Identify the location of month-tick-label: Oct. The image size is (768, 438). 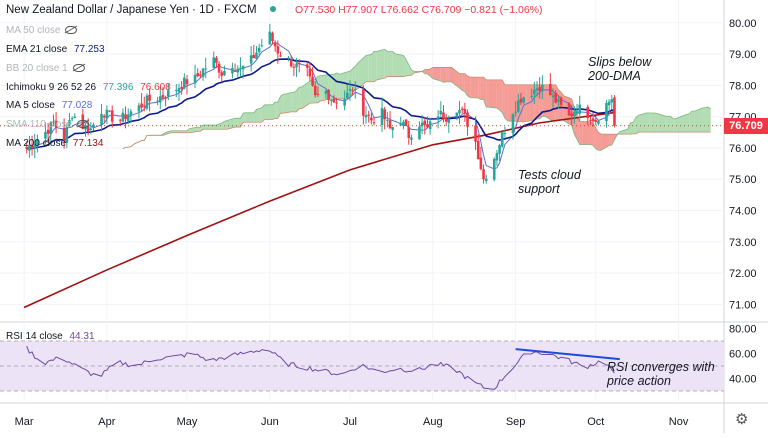
(595, 422).